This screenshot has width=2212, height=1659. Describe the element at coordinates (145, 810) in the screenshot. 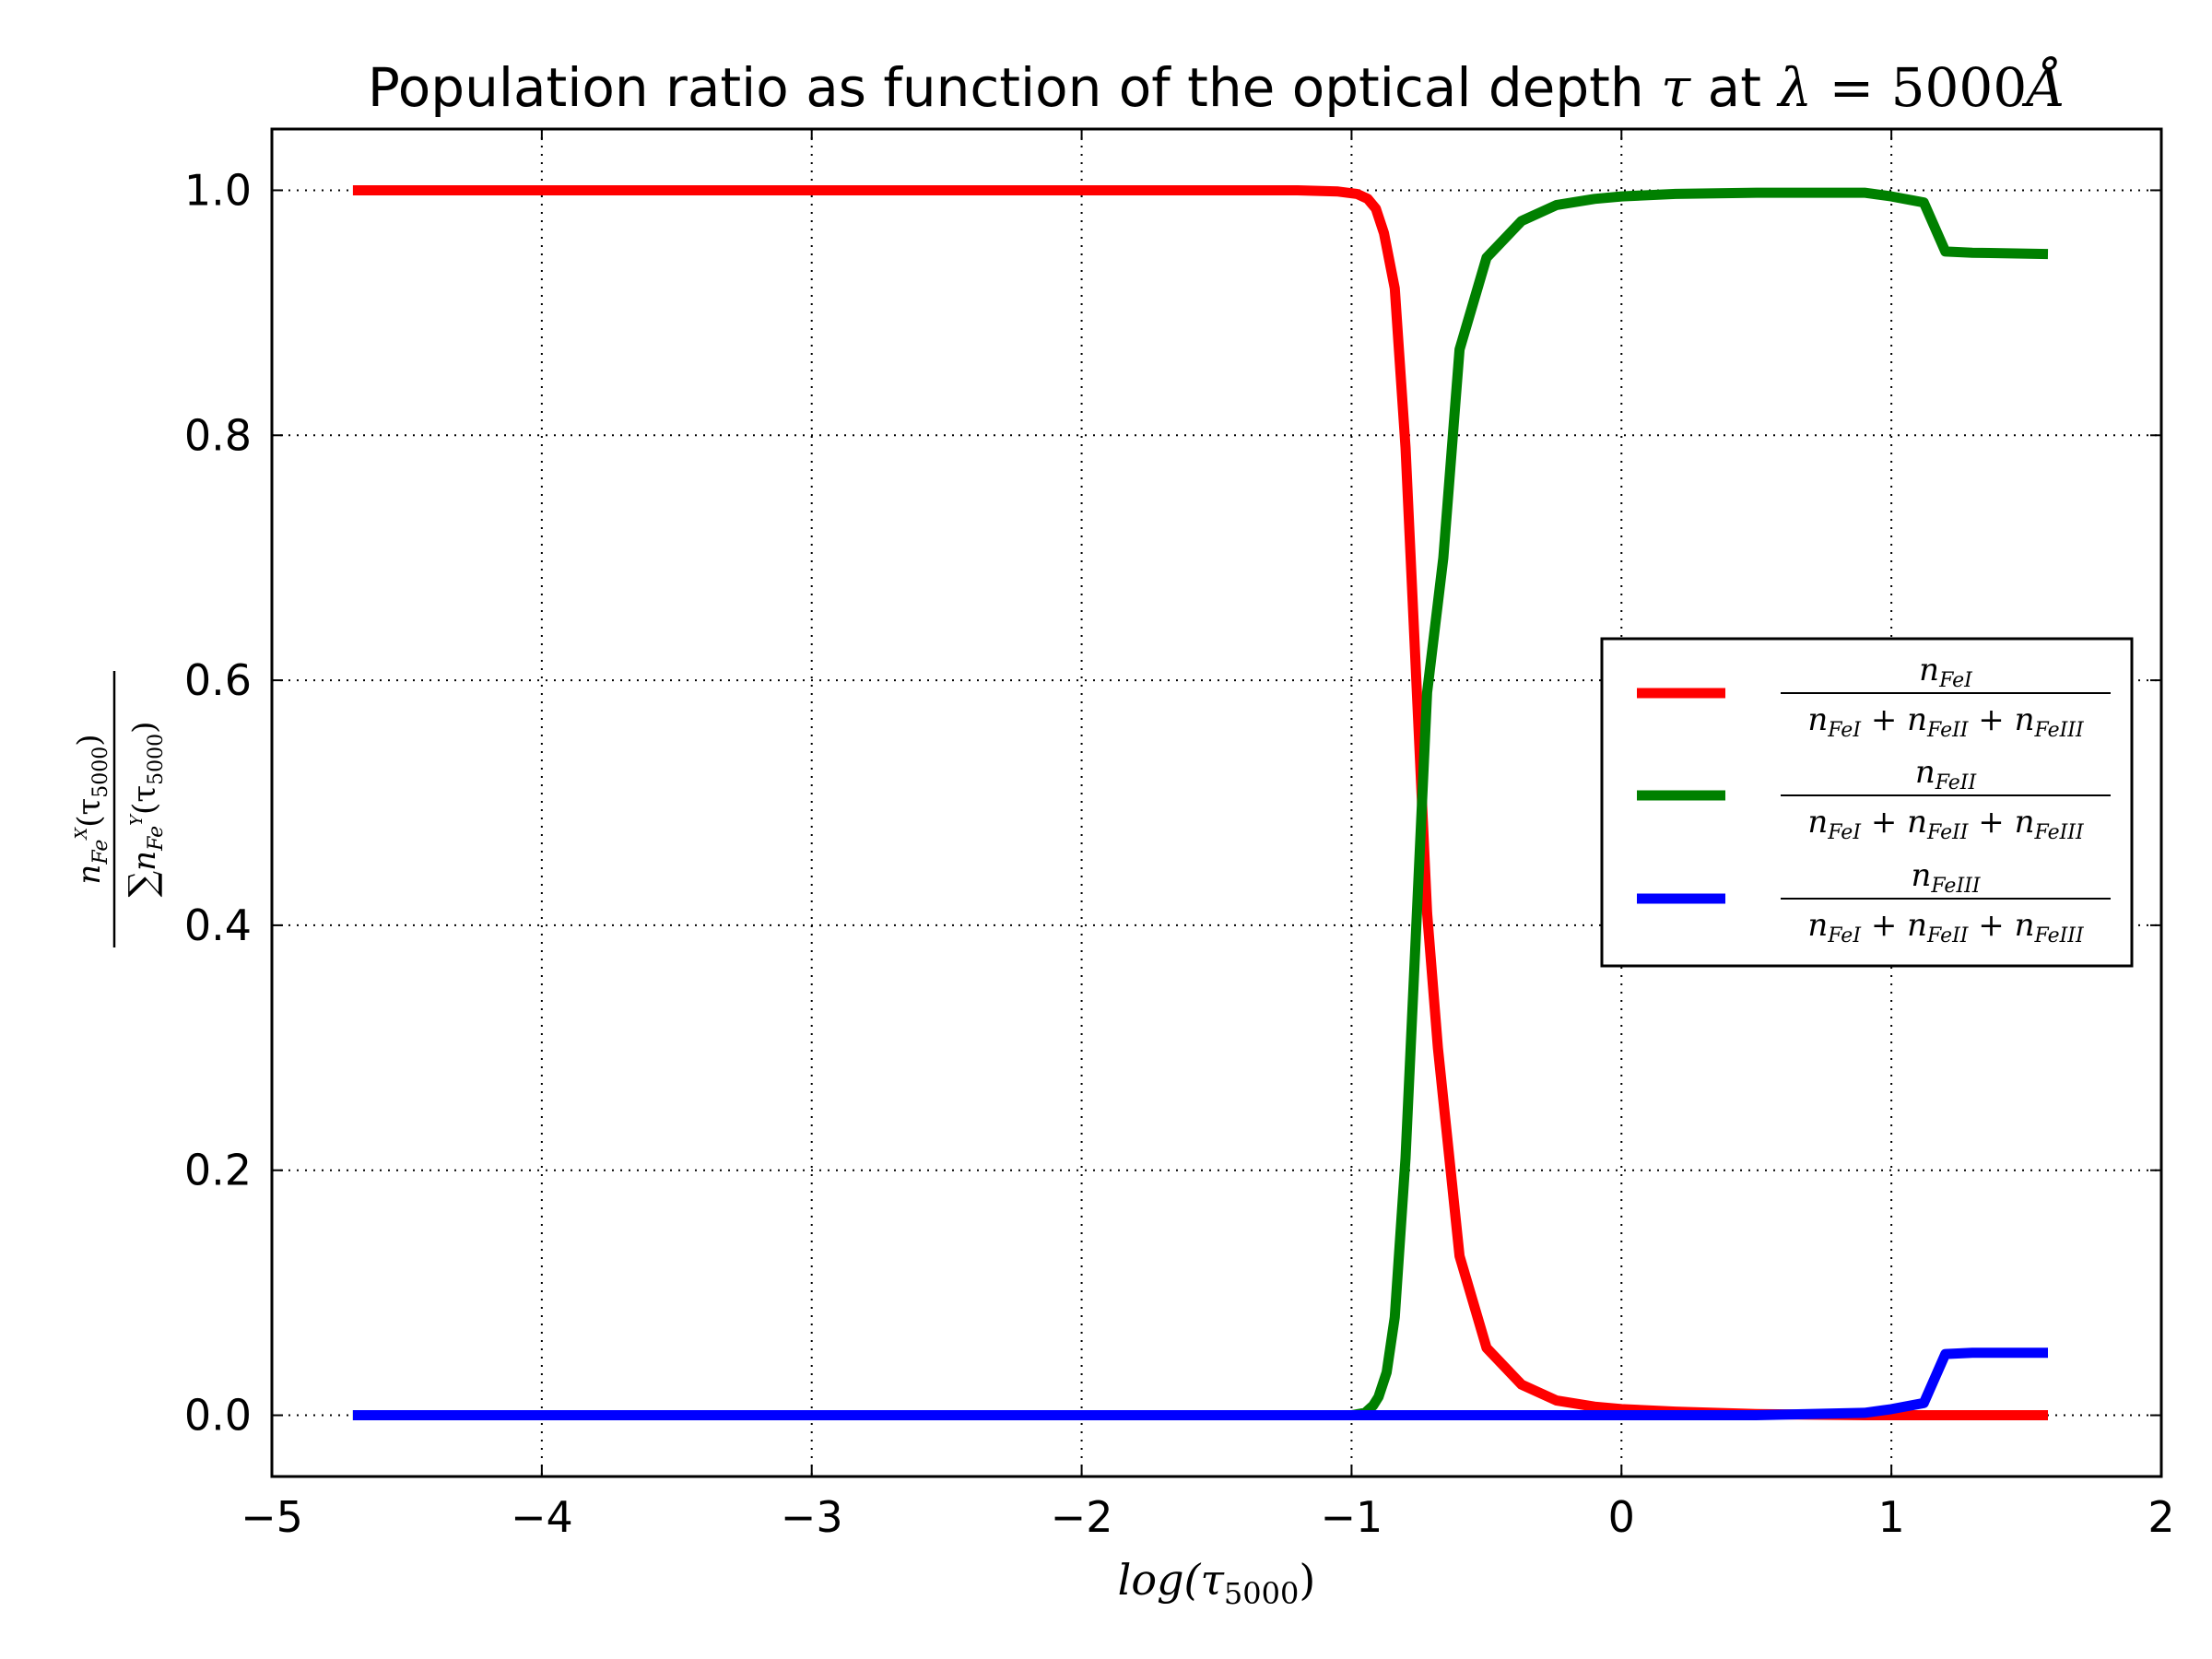

I see `y-axis-label-denominator: ∑nFeY(τ5000)` at that location.